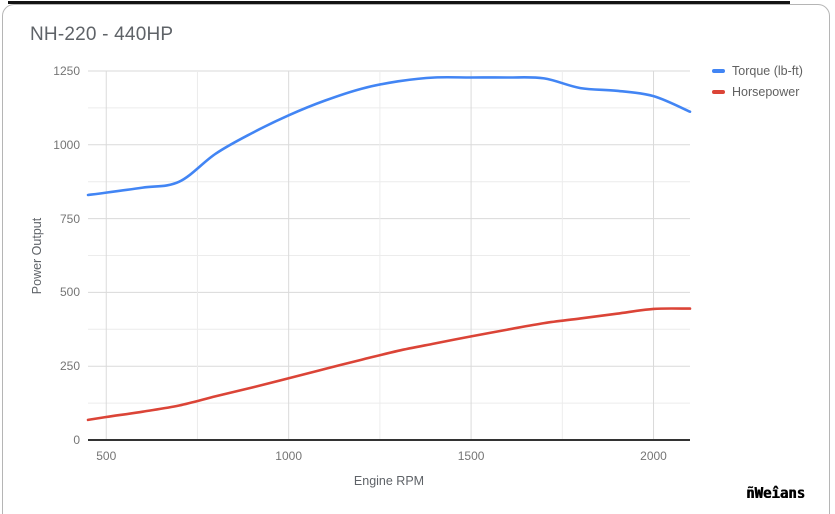 Image resolution: width=835 pixels, height=514 pixels. I want to click on chart-title: NH-220 - 440HP, so click(102, 34).